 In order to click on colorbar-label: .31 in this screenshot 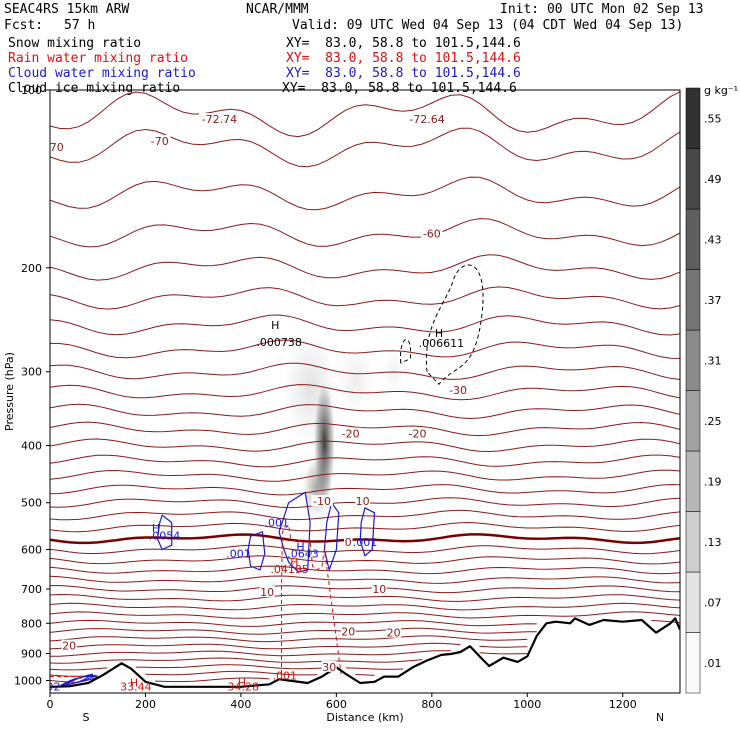, I will do `click(713, 360)`.